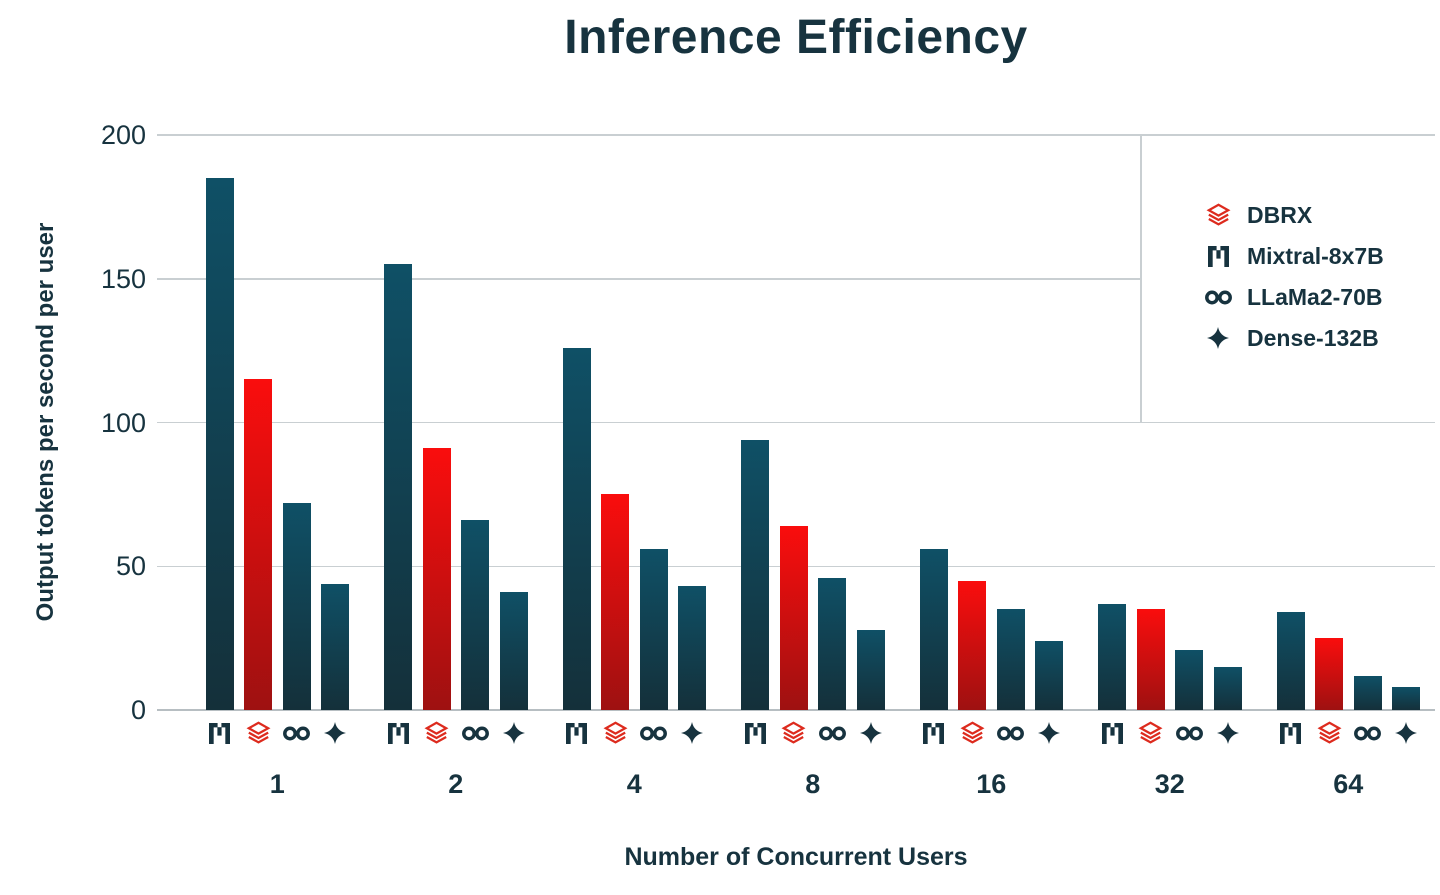 This screenshot has height=895, width=1440. I want to click on y-tick-label-50: 50, so click(130, 566).